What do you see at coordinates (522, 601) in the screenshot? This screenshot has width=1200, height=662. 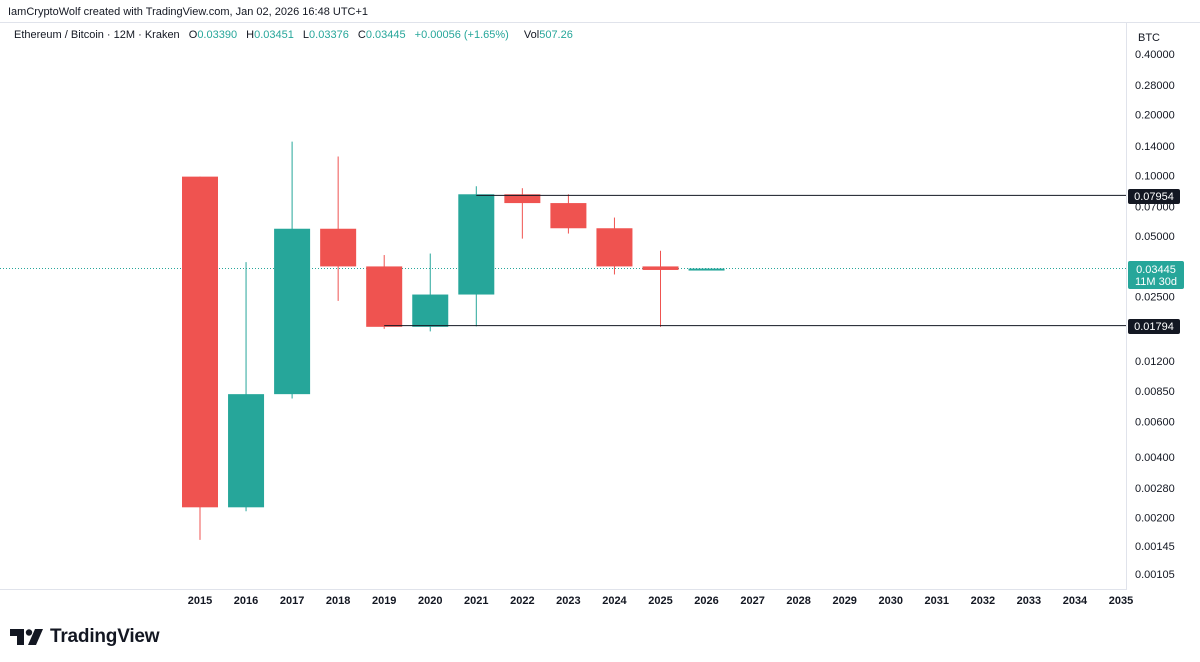 I see `time-tick-label: 2022` at bounding box center [522, 601].